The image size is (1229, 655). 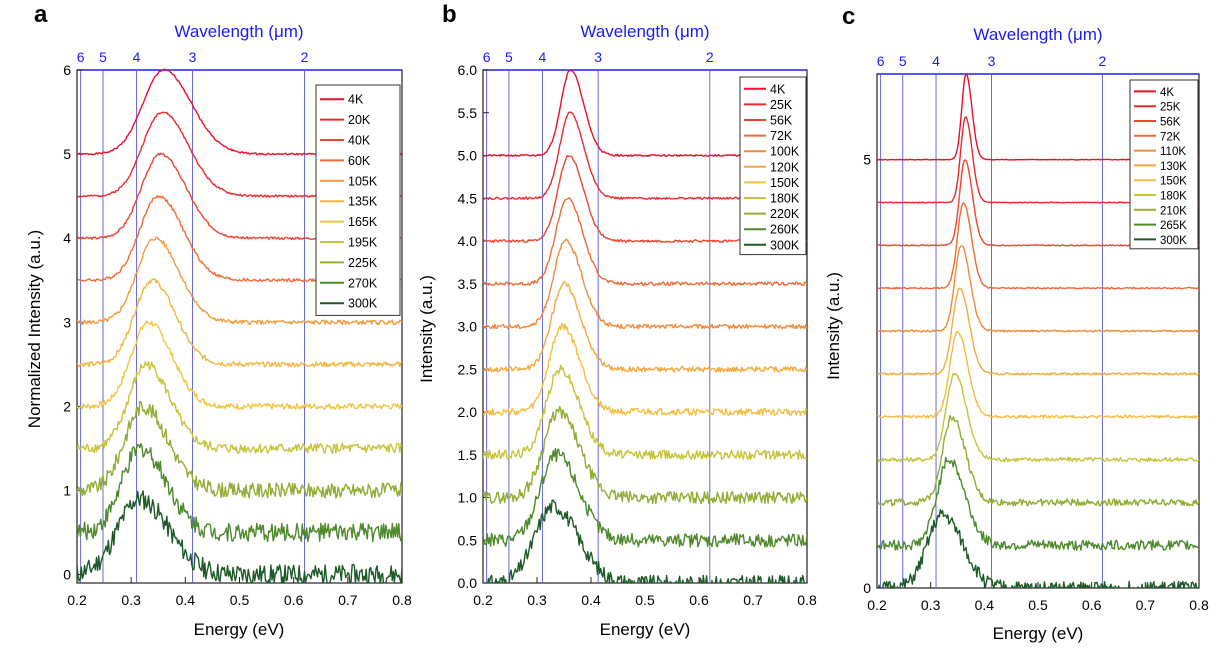 What do you see at coordinates (877, 605) in the screenshot?
I see `panel-c-x-tick-label: 0.2` at bounding box center [877, 605].